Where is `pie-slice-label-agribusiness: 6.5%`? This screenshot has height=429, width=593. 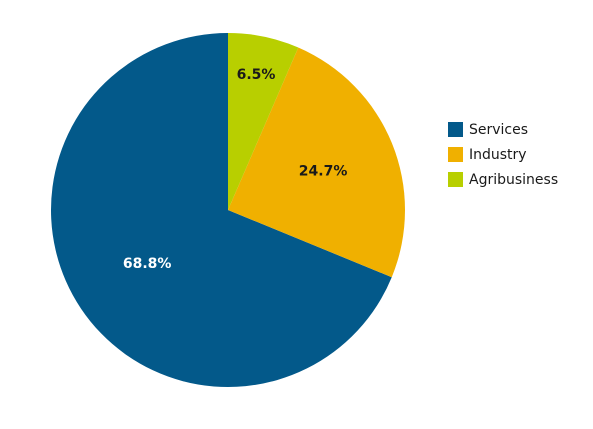 pie-slice-label-agribusiness: 6.5% is located at coordinates (256, 75).